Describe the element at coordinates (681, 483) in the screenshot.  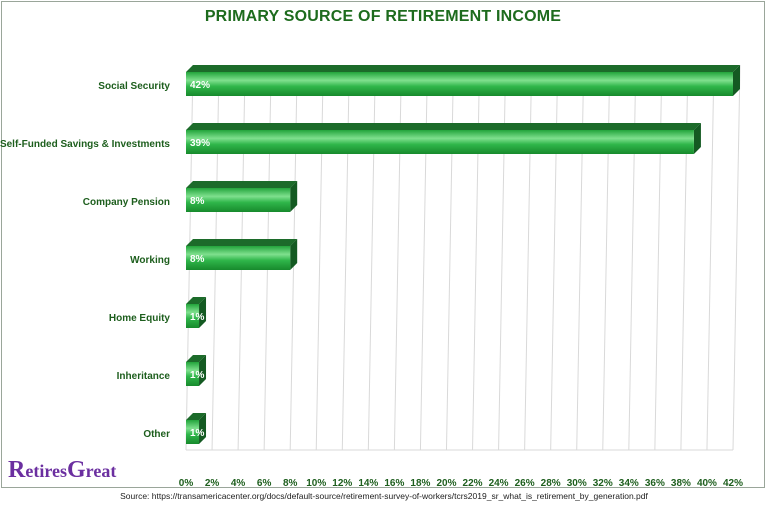
I see `x-tick-label: 38%` at that location.